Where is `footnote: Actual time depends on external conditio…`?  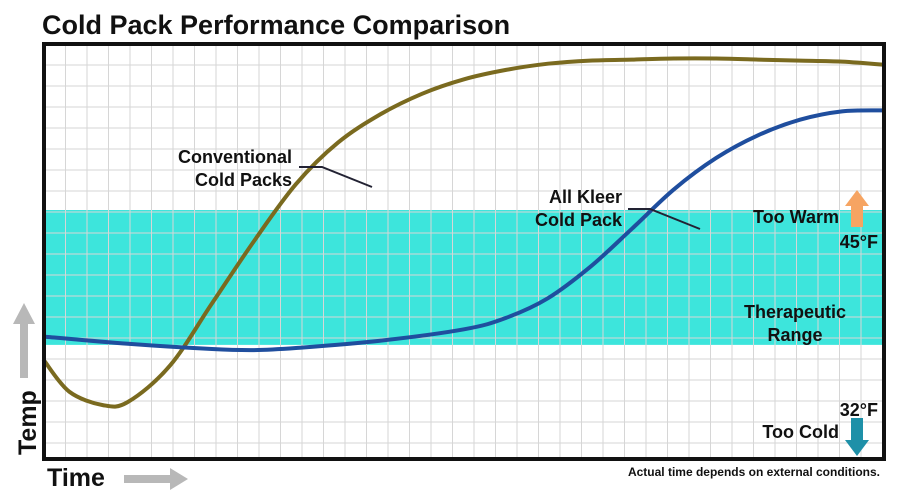
footnote: Actual time depends on external conditio… is located at coordinates (754, 472).